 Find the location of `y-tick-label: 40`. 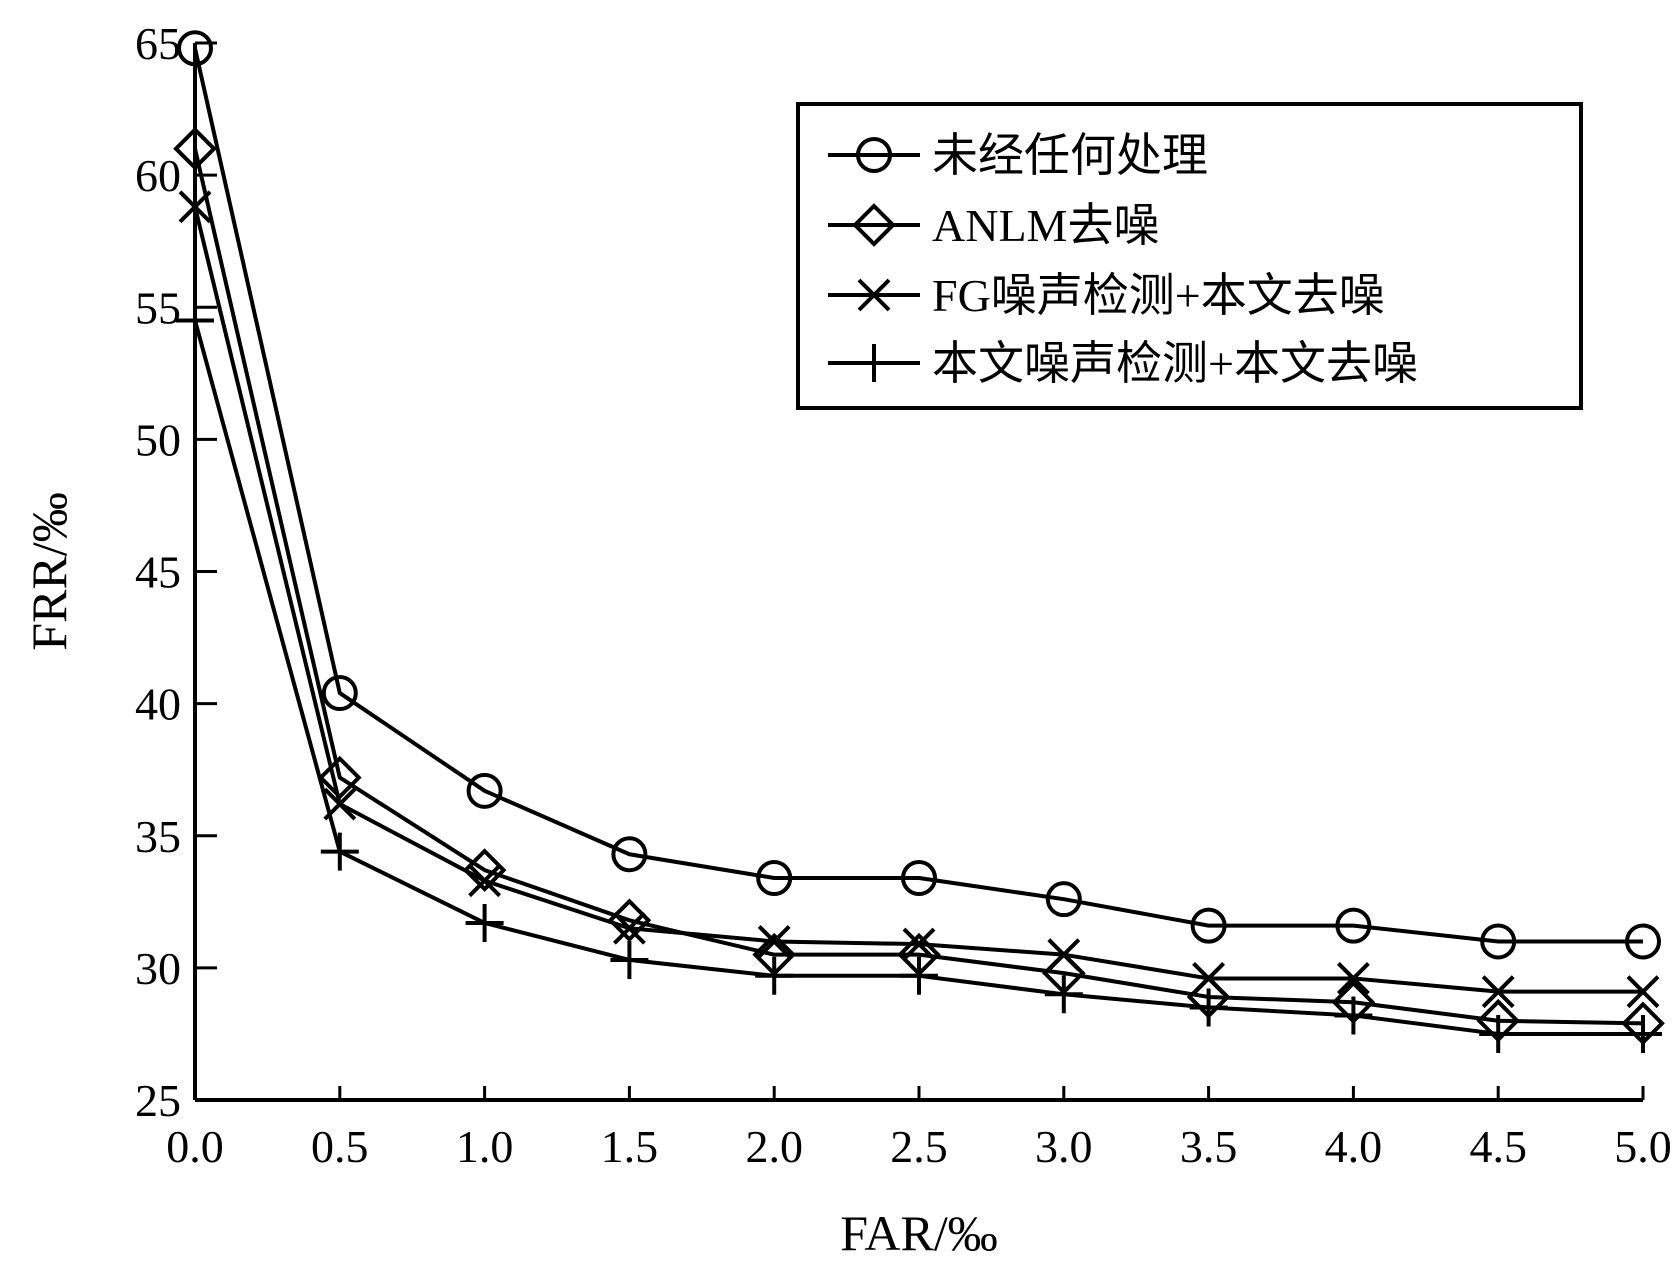

y-tick-label: 40 is located at coordinates (158, 704).